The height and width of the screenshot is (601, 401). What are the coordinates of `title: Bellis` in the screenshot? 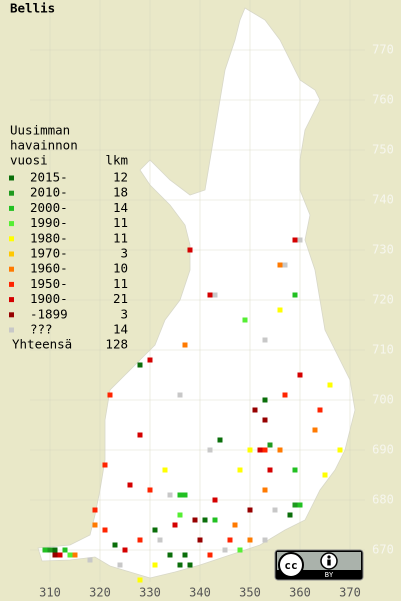 It's located at (32, 8).